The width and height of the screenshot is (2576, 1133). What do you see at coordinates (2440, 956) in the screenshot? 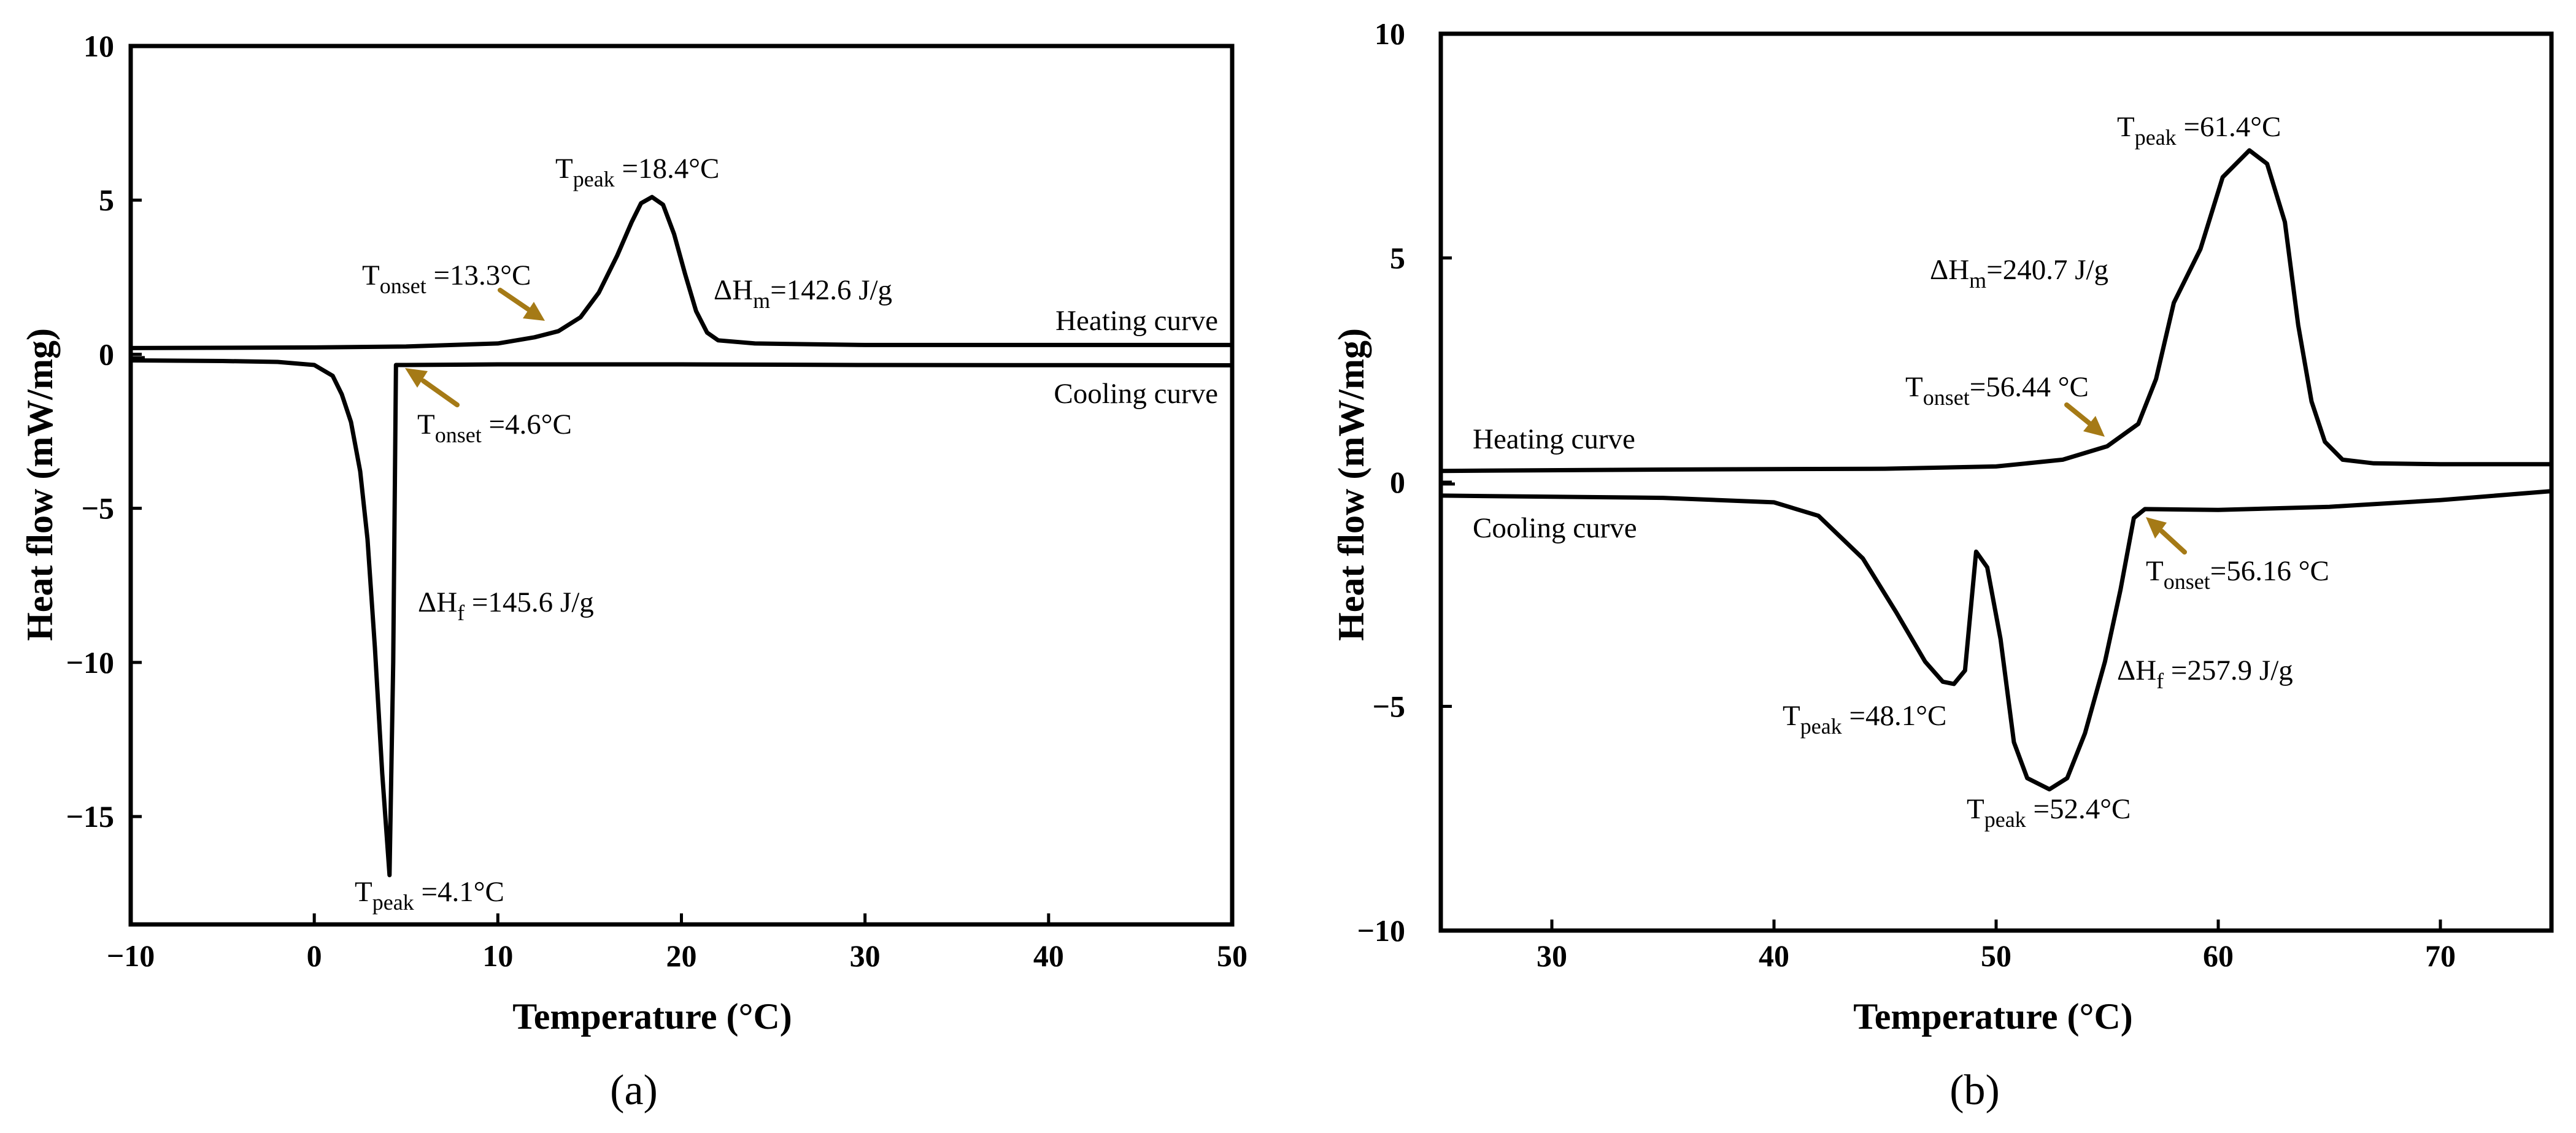
I see `panel-b-xtick-label: 70` at bounding box center [2440, 956].